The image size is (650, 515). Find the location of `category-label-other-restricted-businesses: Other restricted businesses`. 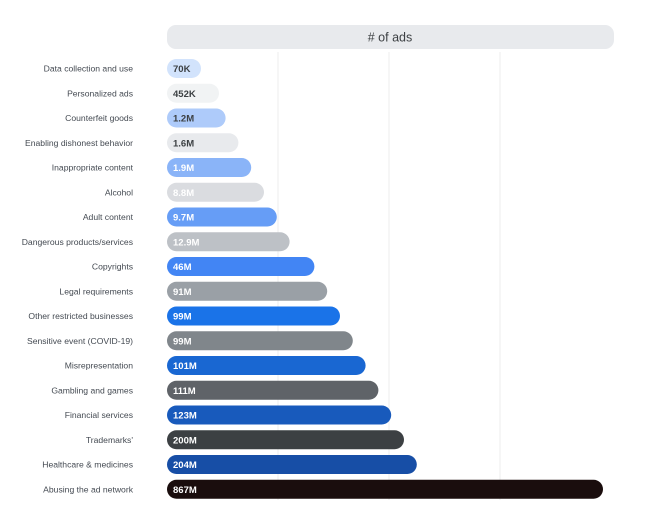

category-label-other-restricted-businesses: Other restricted businesses is located at coordinates (80, 316).